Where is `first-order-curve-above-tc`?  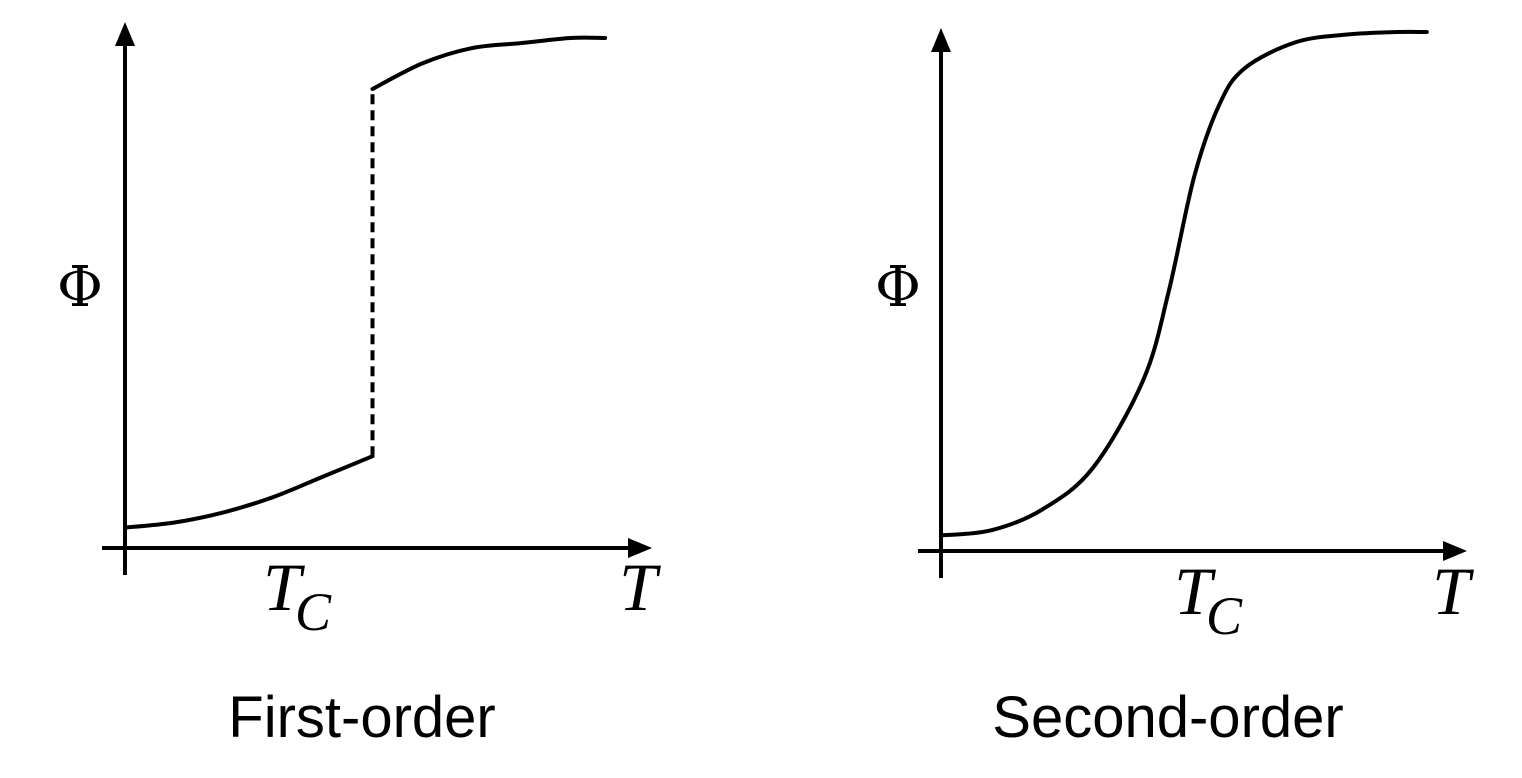
first-order-curve-above-tc is located at coordinates (489, 63).